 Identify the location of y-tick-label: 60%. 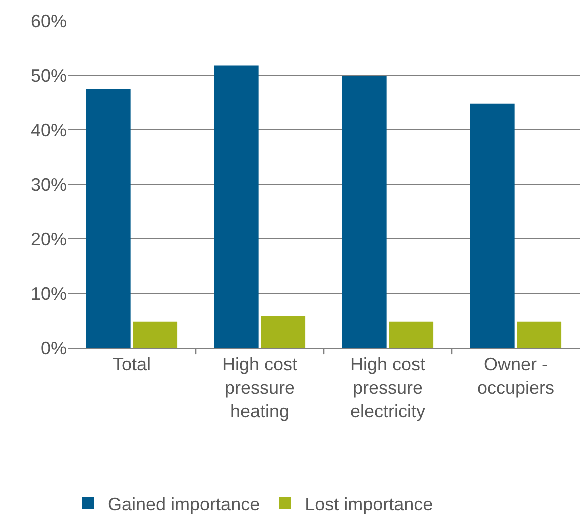
(48, 21).